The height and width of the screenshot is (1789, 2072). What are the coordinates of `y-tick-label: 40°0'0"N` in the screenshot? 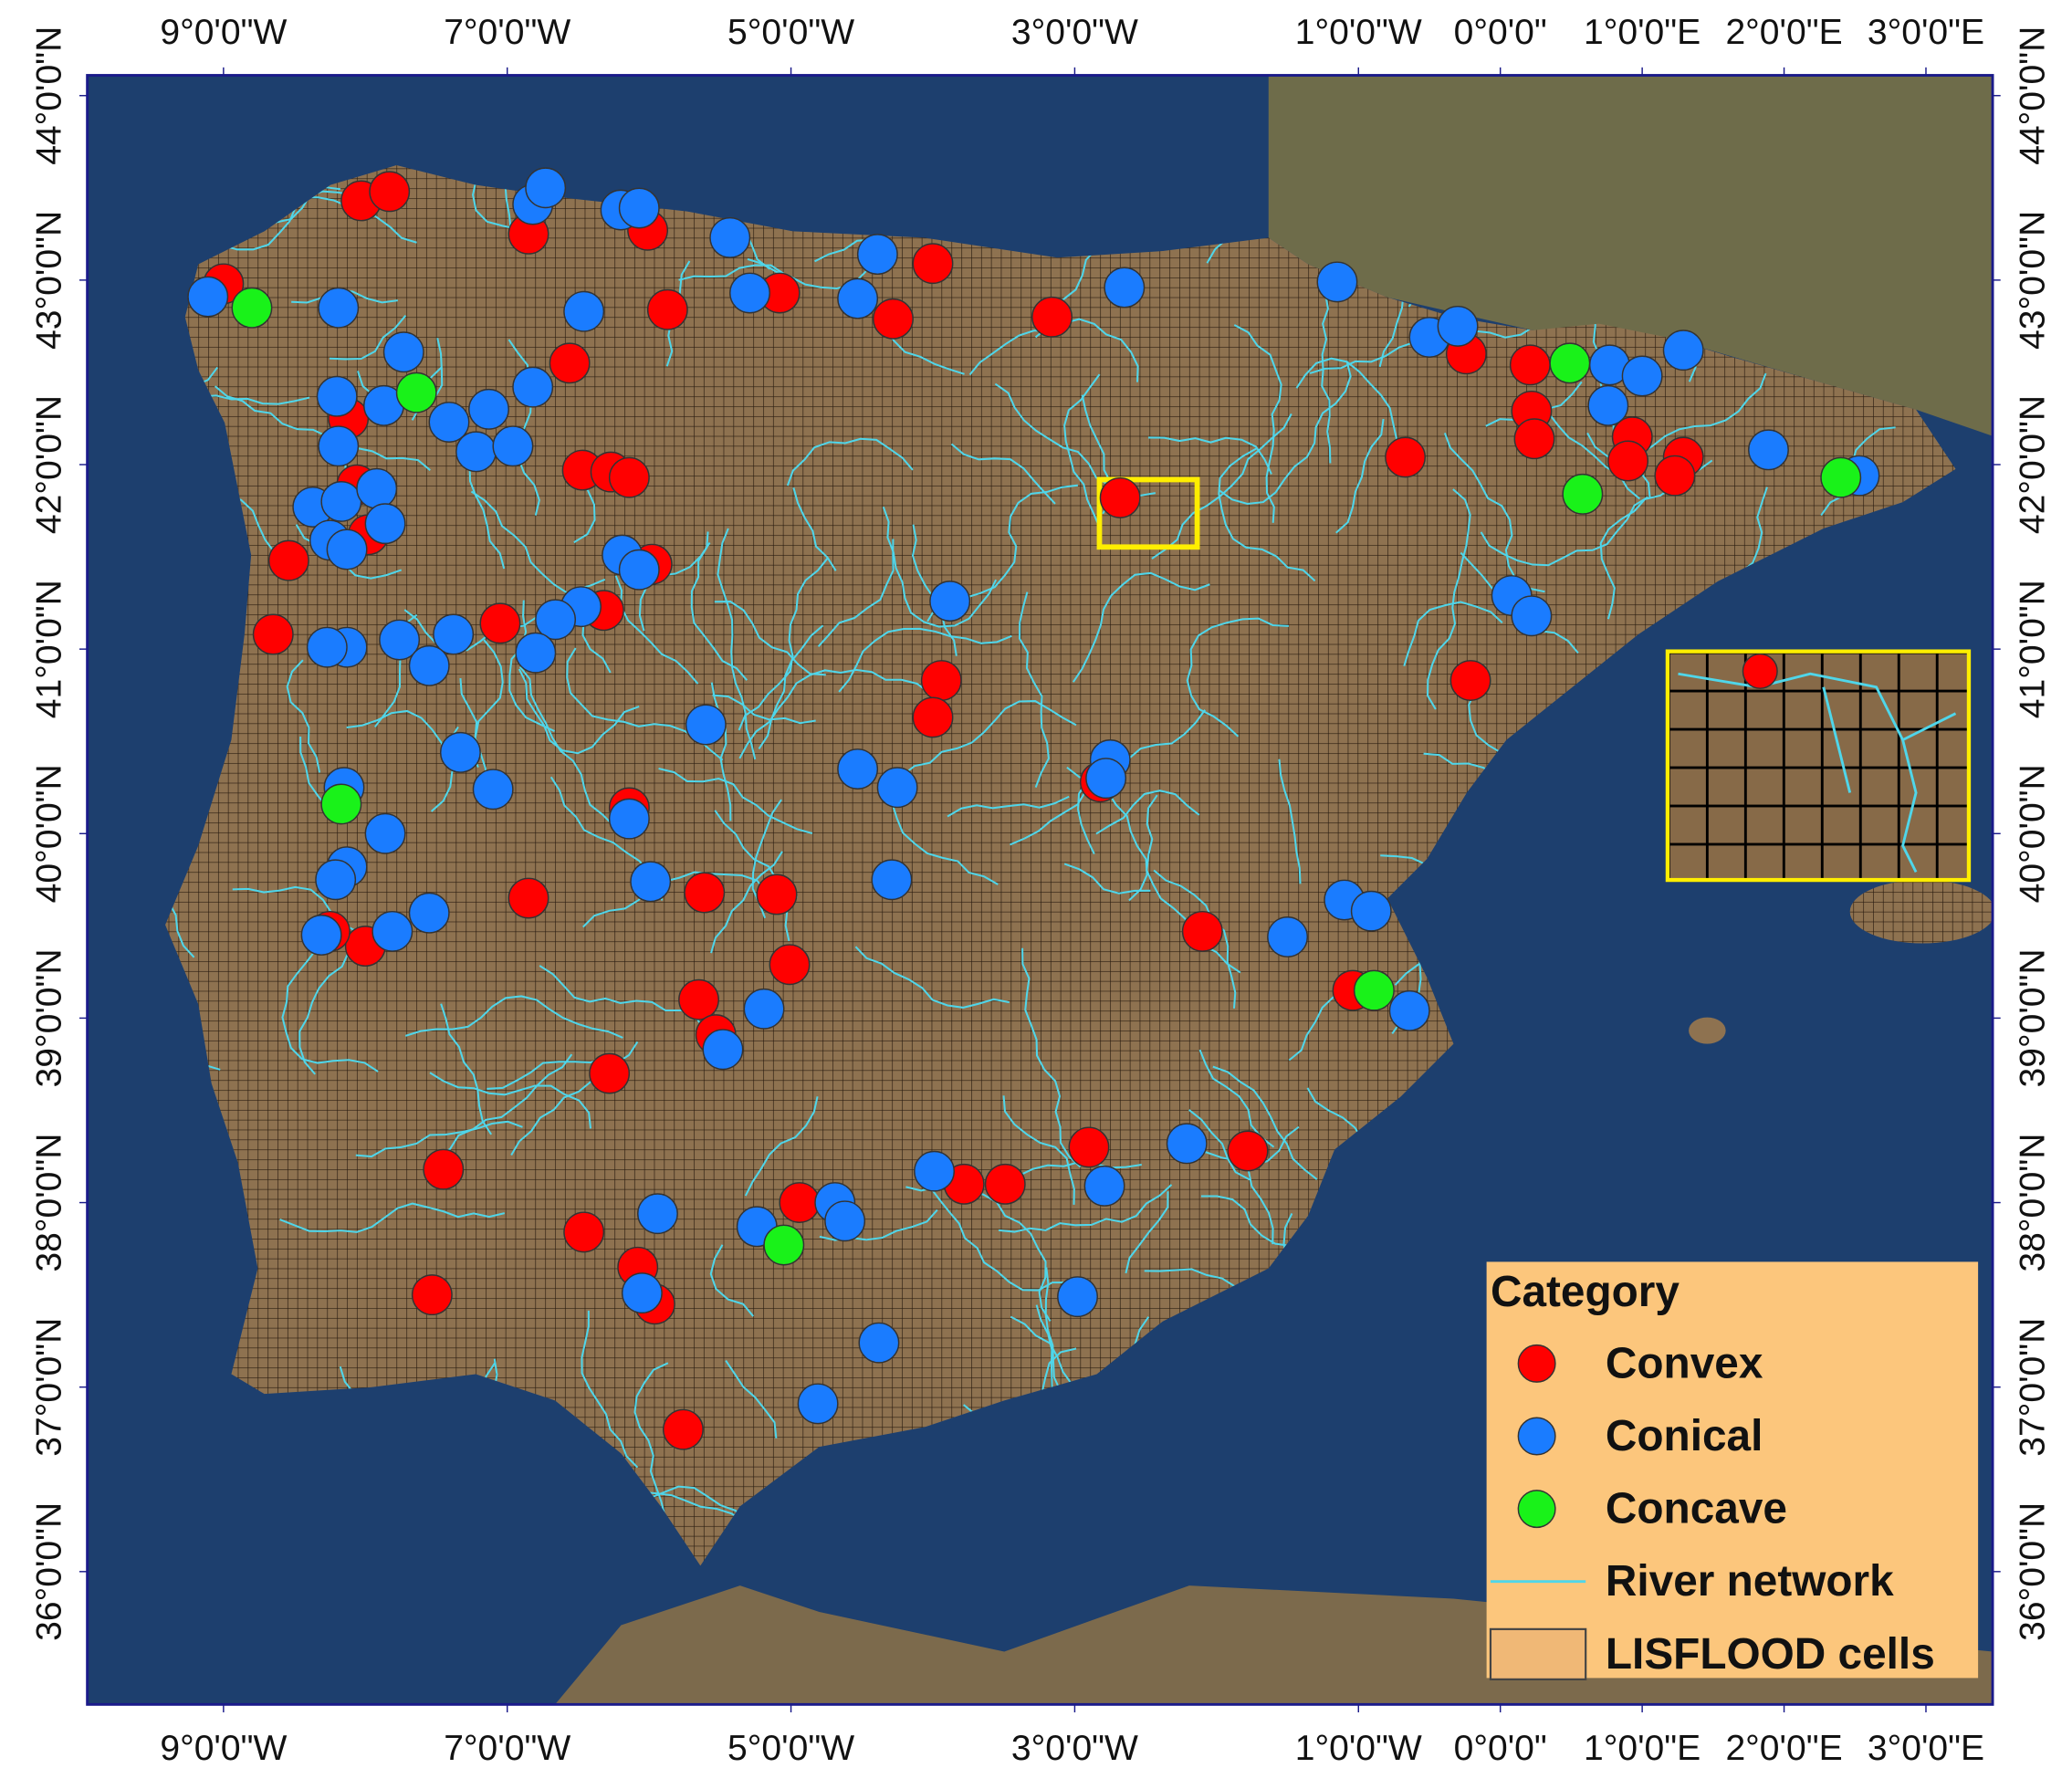 It's located at (2033, 833).